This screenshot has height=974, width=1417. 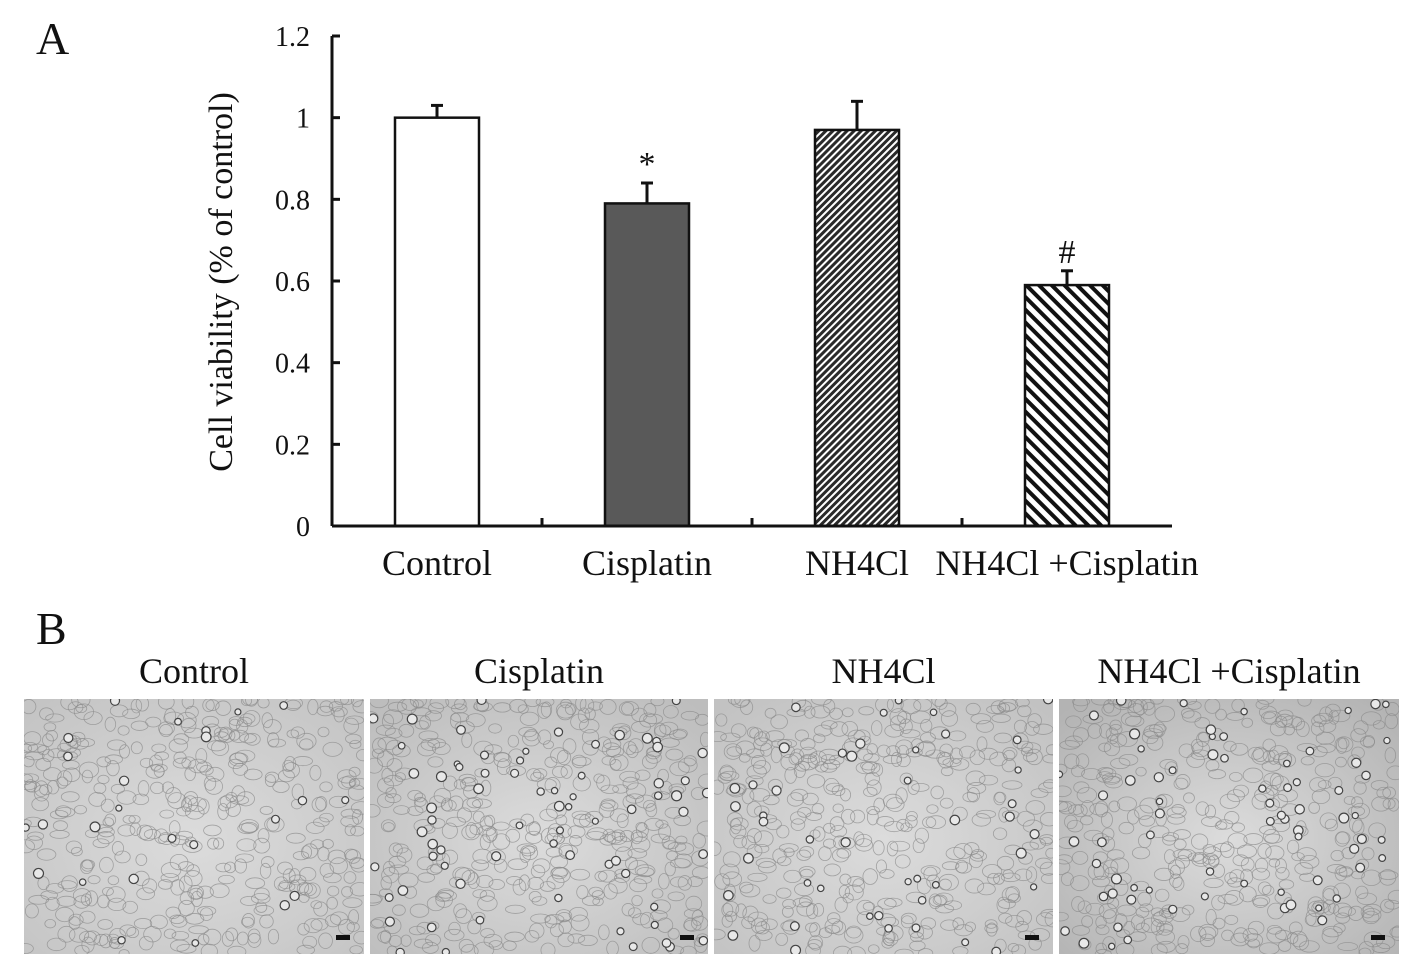 What do you see at coordinates (883, 671) in the screenshot?
I see `micrograph-title: NH4Cl` at bounding box center [883, 671].